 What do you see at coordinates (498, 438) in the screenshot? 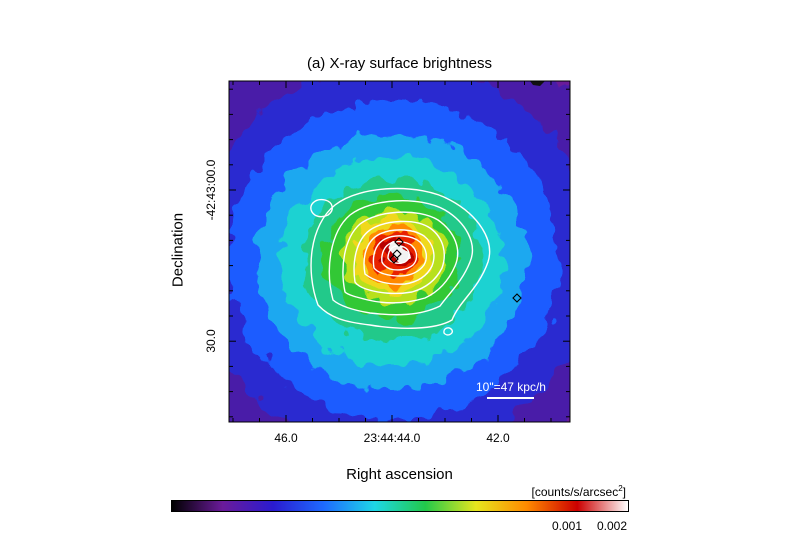
I see `x-tick-label: 42.0` at bounding box center [498, 438].